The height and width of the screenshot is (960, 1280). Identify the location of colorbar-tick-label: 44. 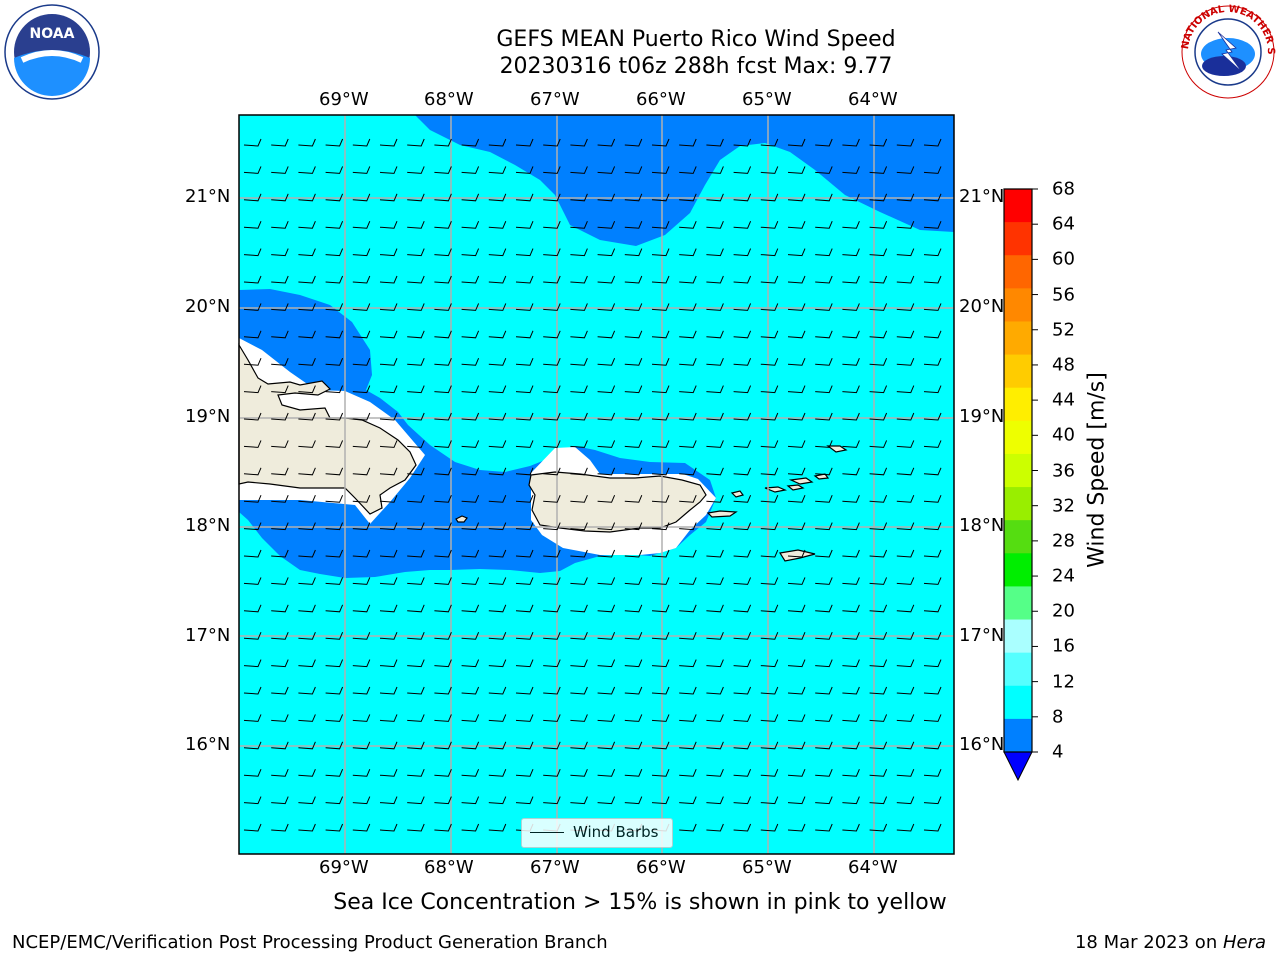
(1063, 400).